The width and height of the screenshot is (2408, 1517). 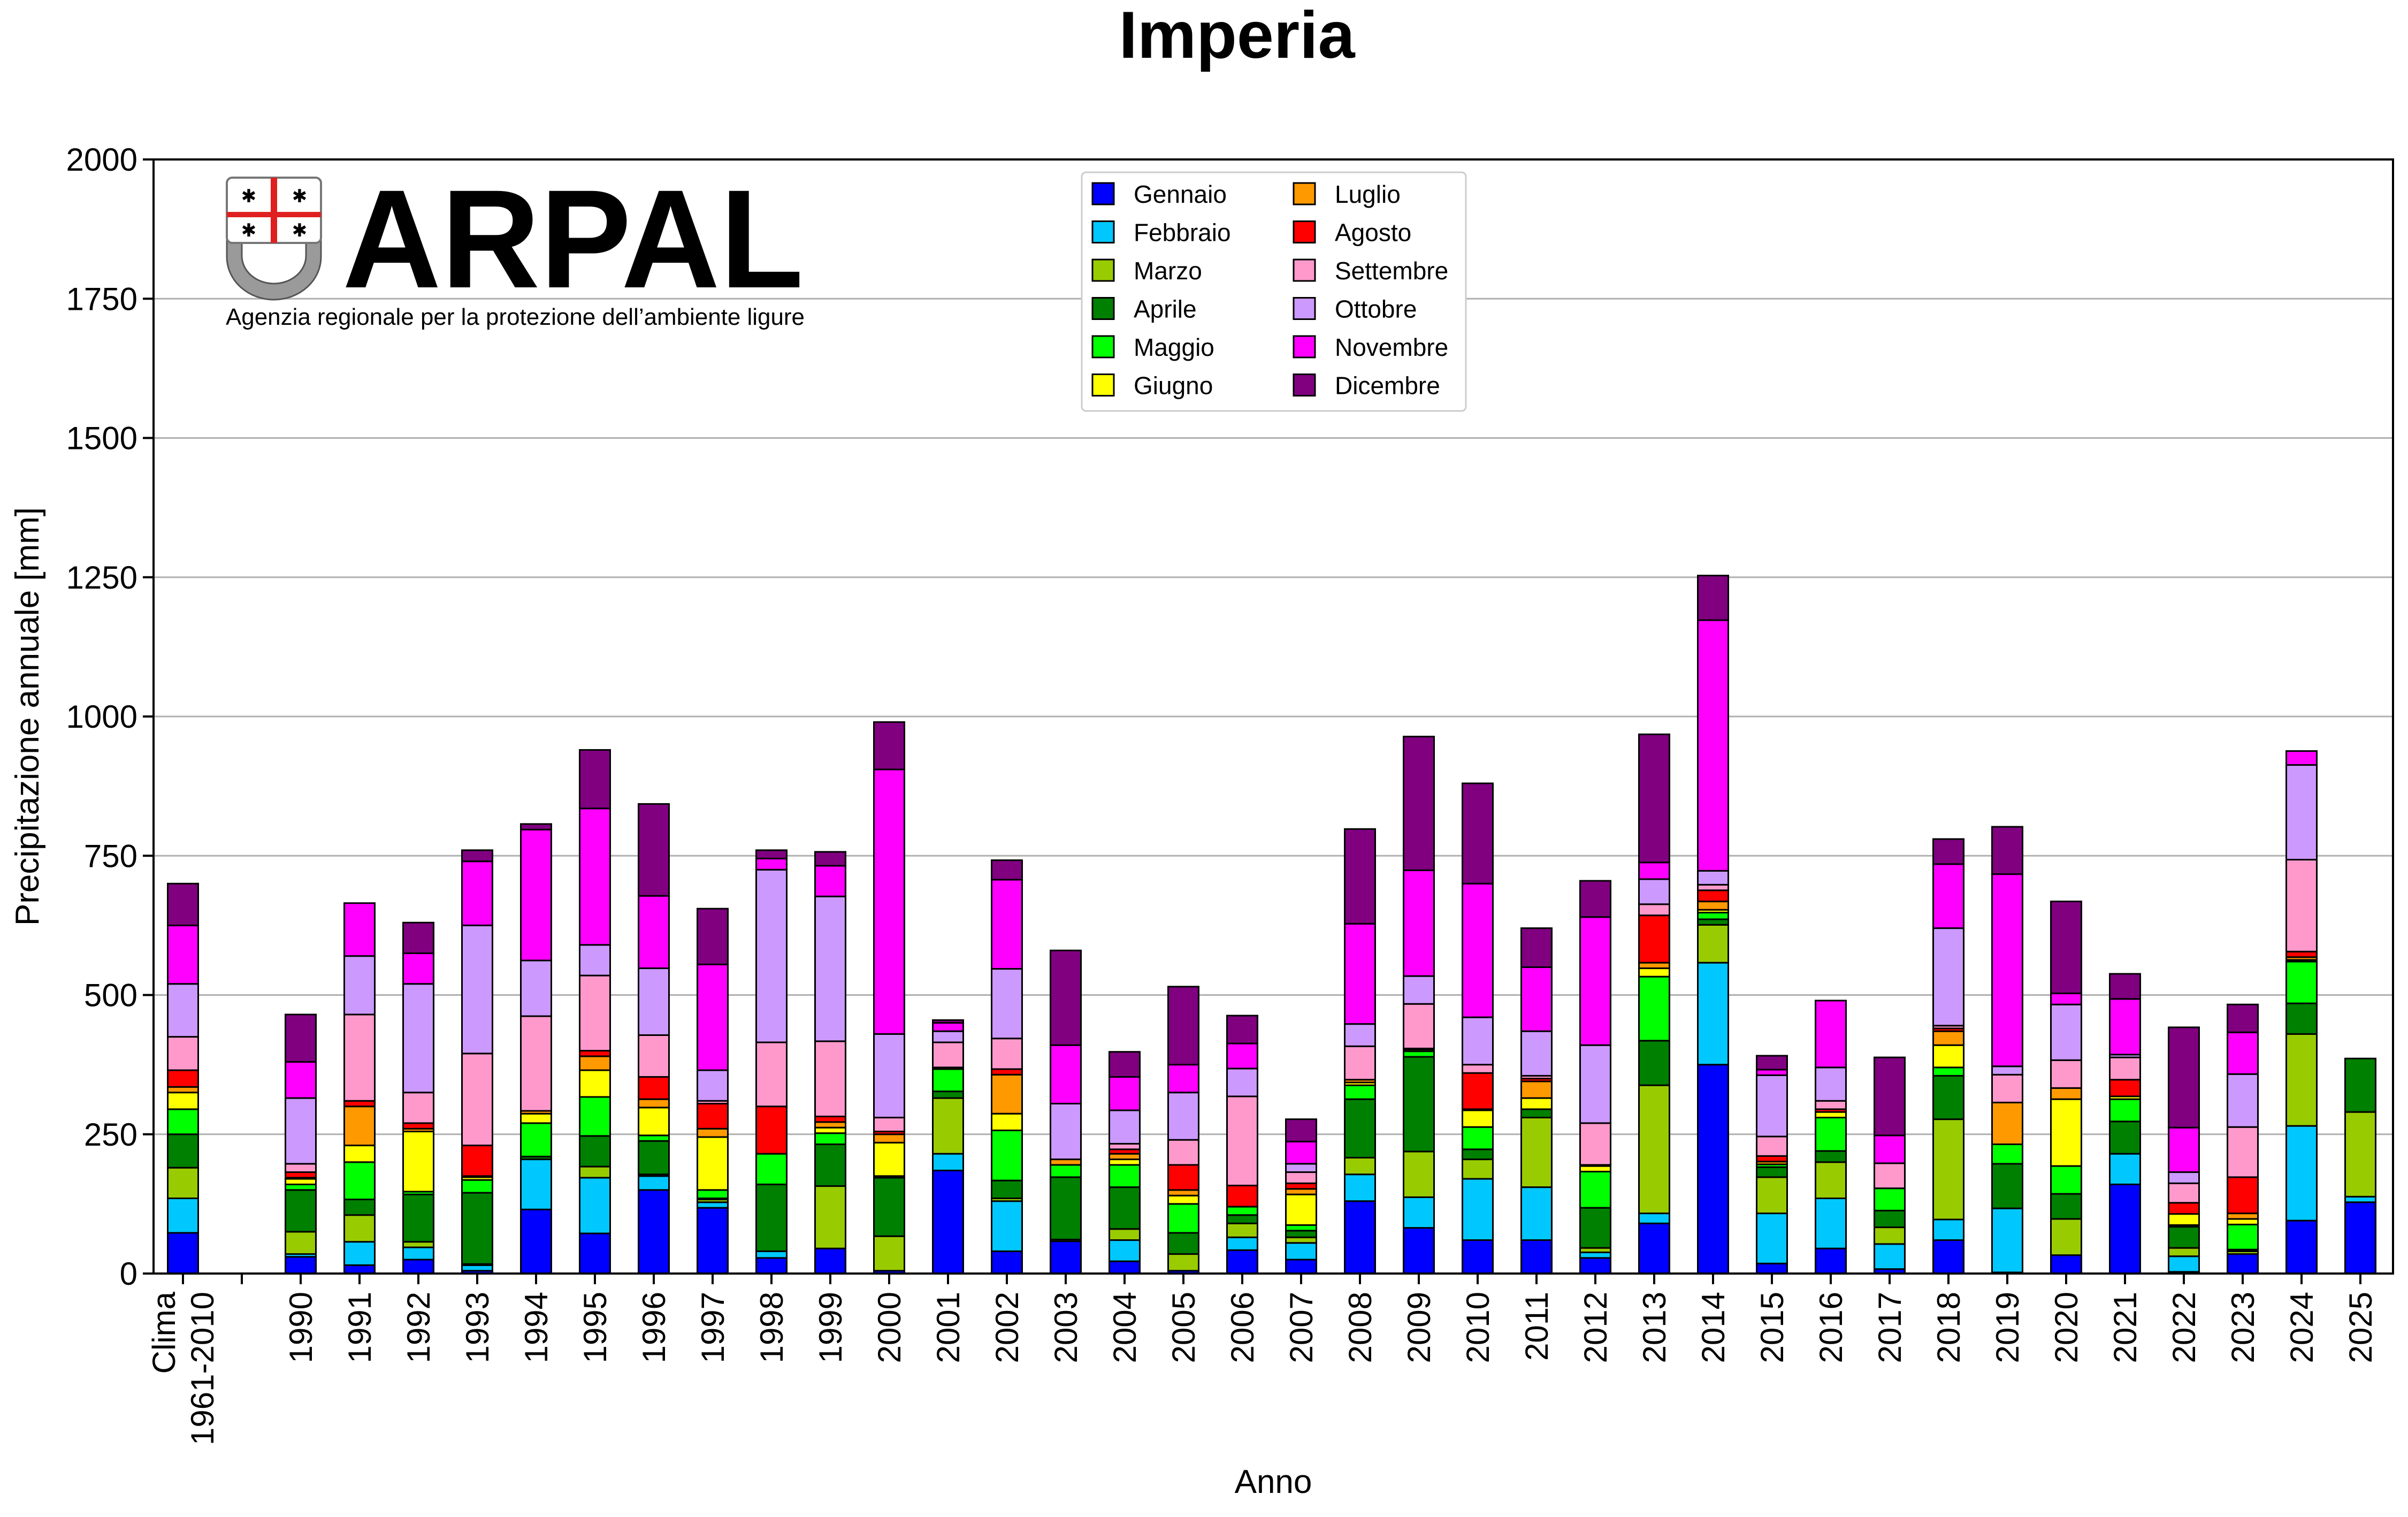 I want to click on x-tick-label: 2009, so click(x=1419, y=1328).